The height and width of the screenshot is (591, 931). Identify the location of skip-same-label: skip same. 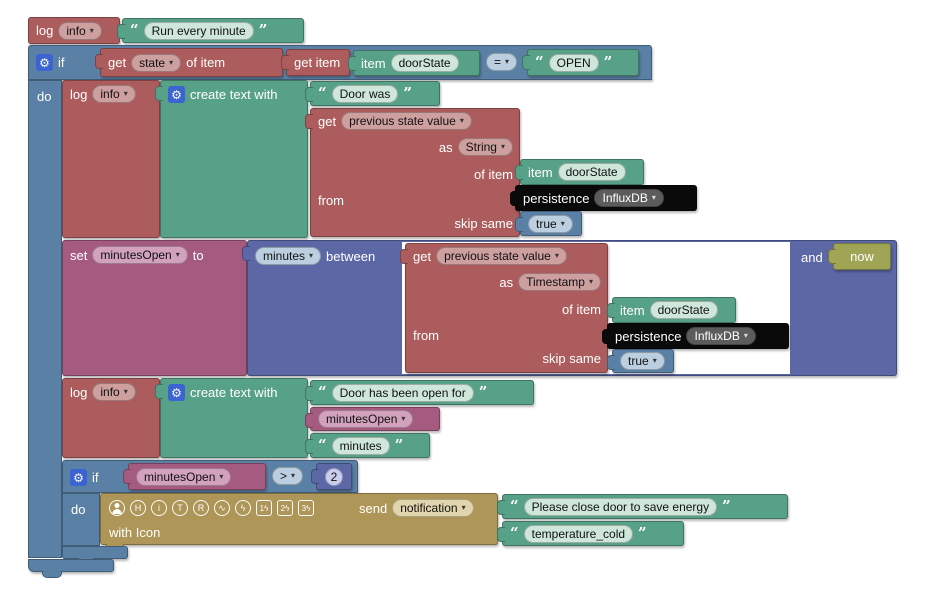
(571, 358).